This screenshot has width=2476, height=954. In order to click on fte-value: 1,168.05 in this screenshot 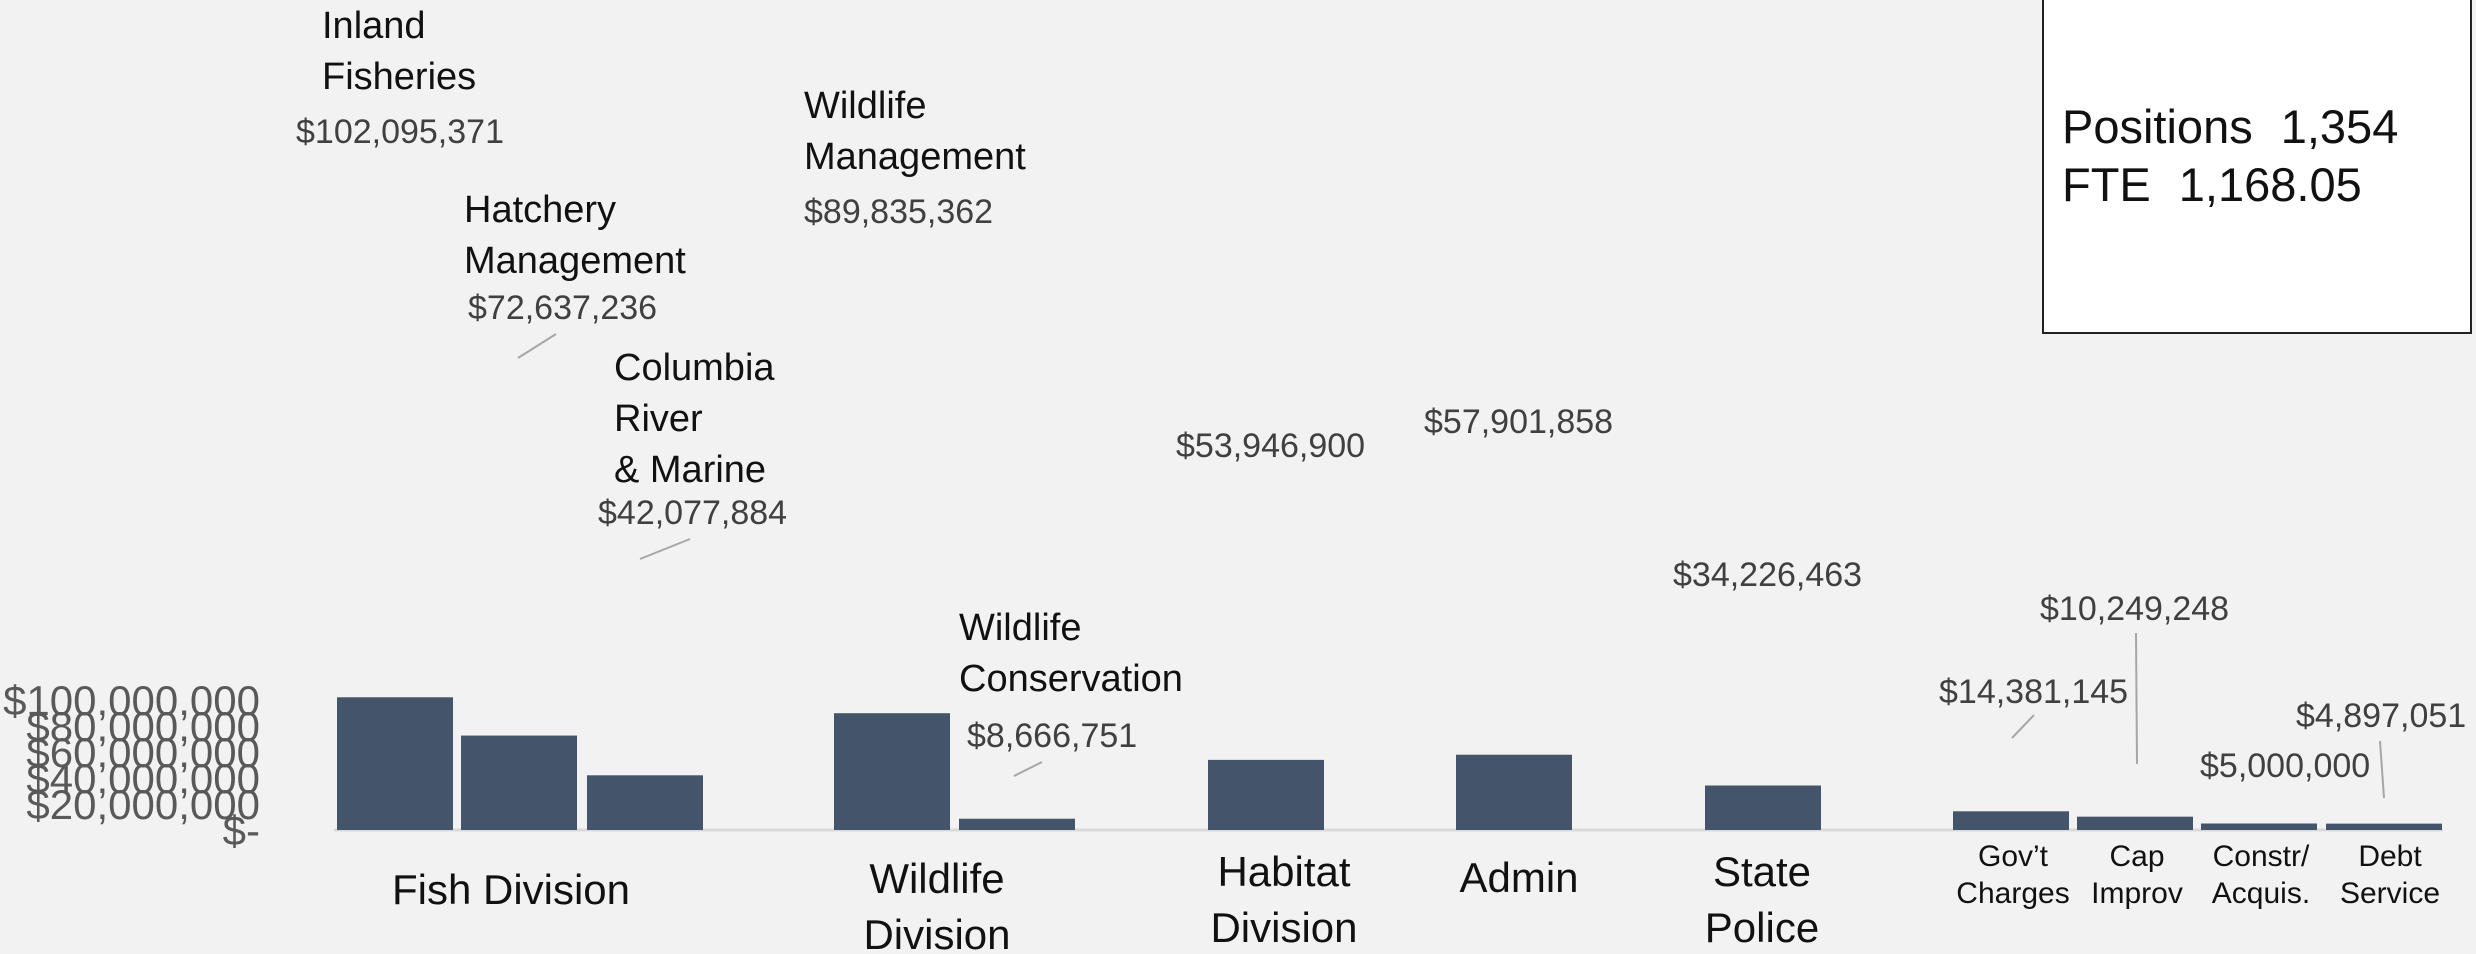, I will do `click(2270, 184)`.